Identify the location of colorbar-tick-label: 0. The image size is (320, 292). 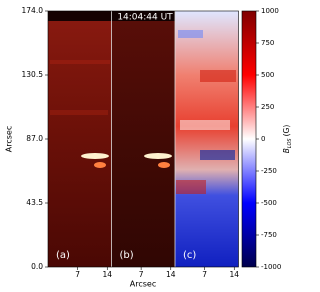
(263, 139).